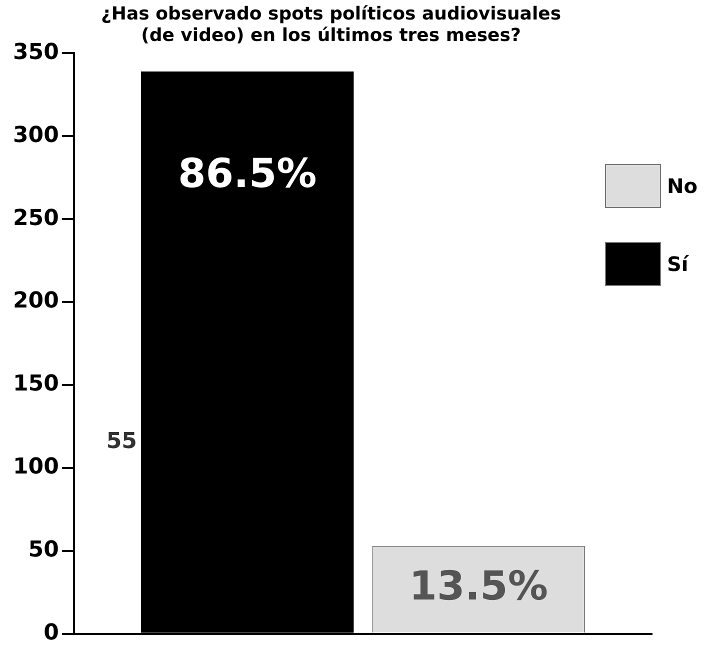  What do you see at coordinates (35, 301) in the screenshot?
I see `y-tick-label: 200` at bounding box center [35, 301].